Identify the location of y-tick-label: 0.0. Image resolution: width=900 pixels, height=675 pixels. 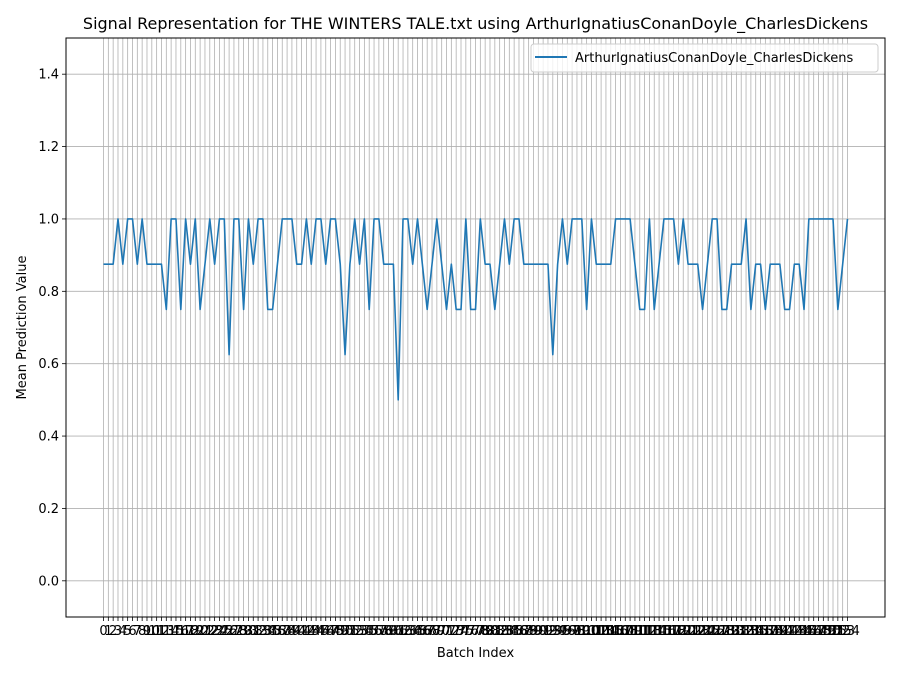
(48, 581).